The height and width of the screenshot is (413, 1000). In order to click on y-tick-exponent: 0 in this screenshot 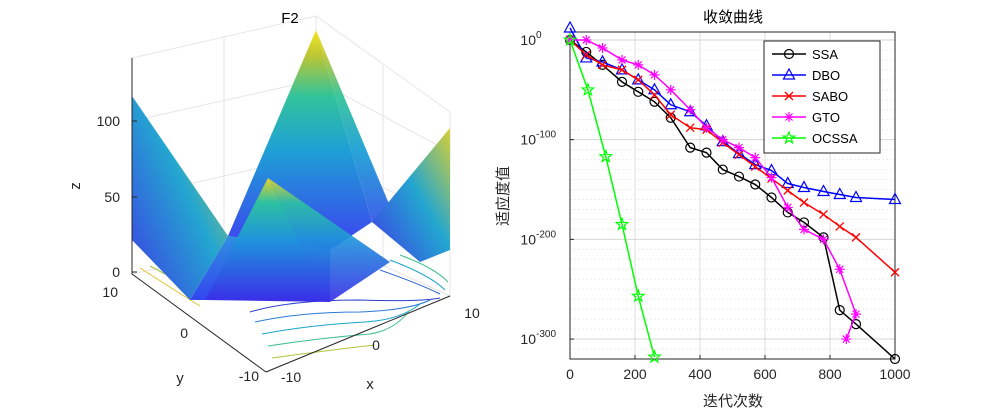, I will do `click(539, 35)`.